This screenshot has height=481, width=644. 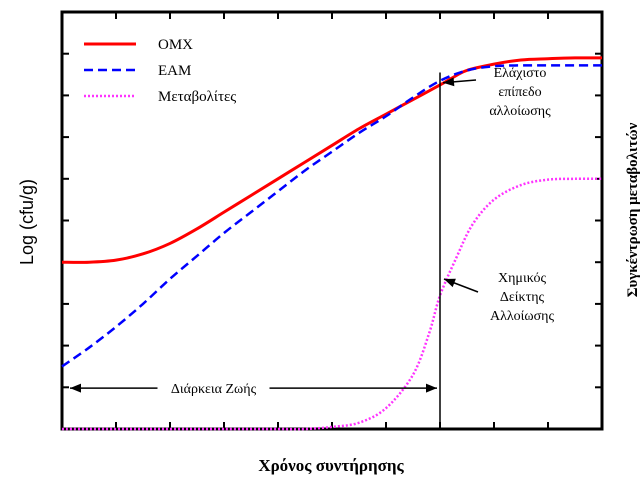 What do you see at coordinates (520, 111) in the screenshot?
I see `annotation-text-0-2: αλλοίωσης` at bounding box center [520, 111].